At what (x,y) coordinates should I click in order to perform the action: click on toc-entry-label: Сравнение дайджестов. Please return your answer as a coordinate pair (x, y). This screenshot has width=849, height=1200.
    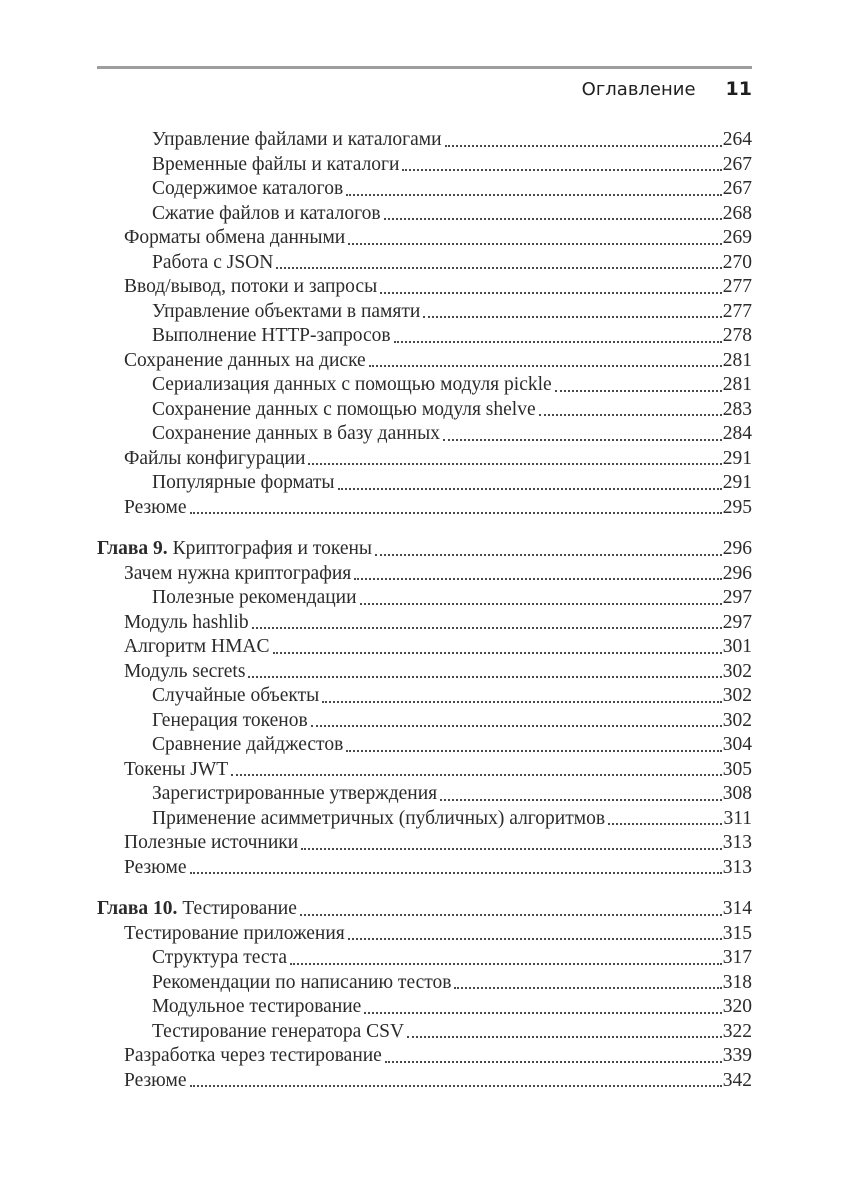
    Looking at the image, I should click on (248, 744).